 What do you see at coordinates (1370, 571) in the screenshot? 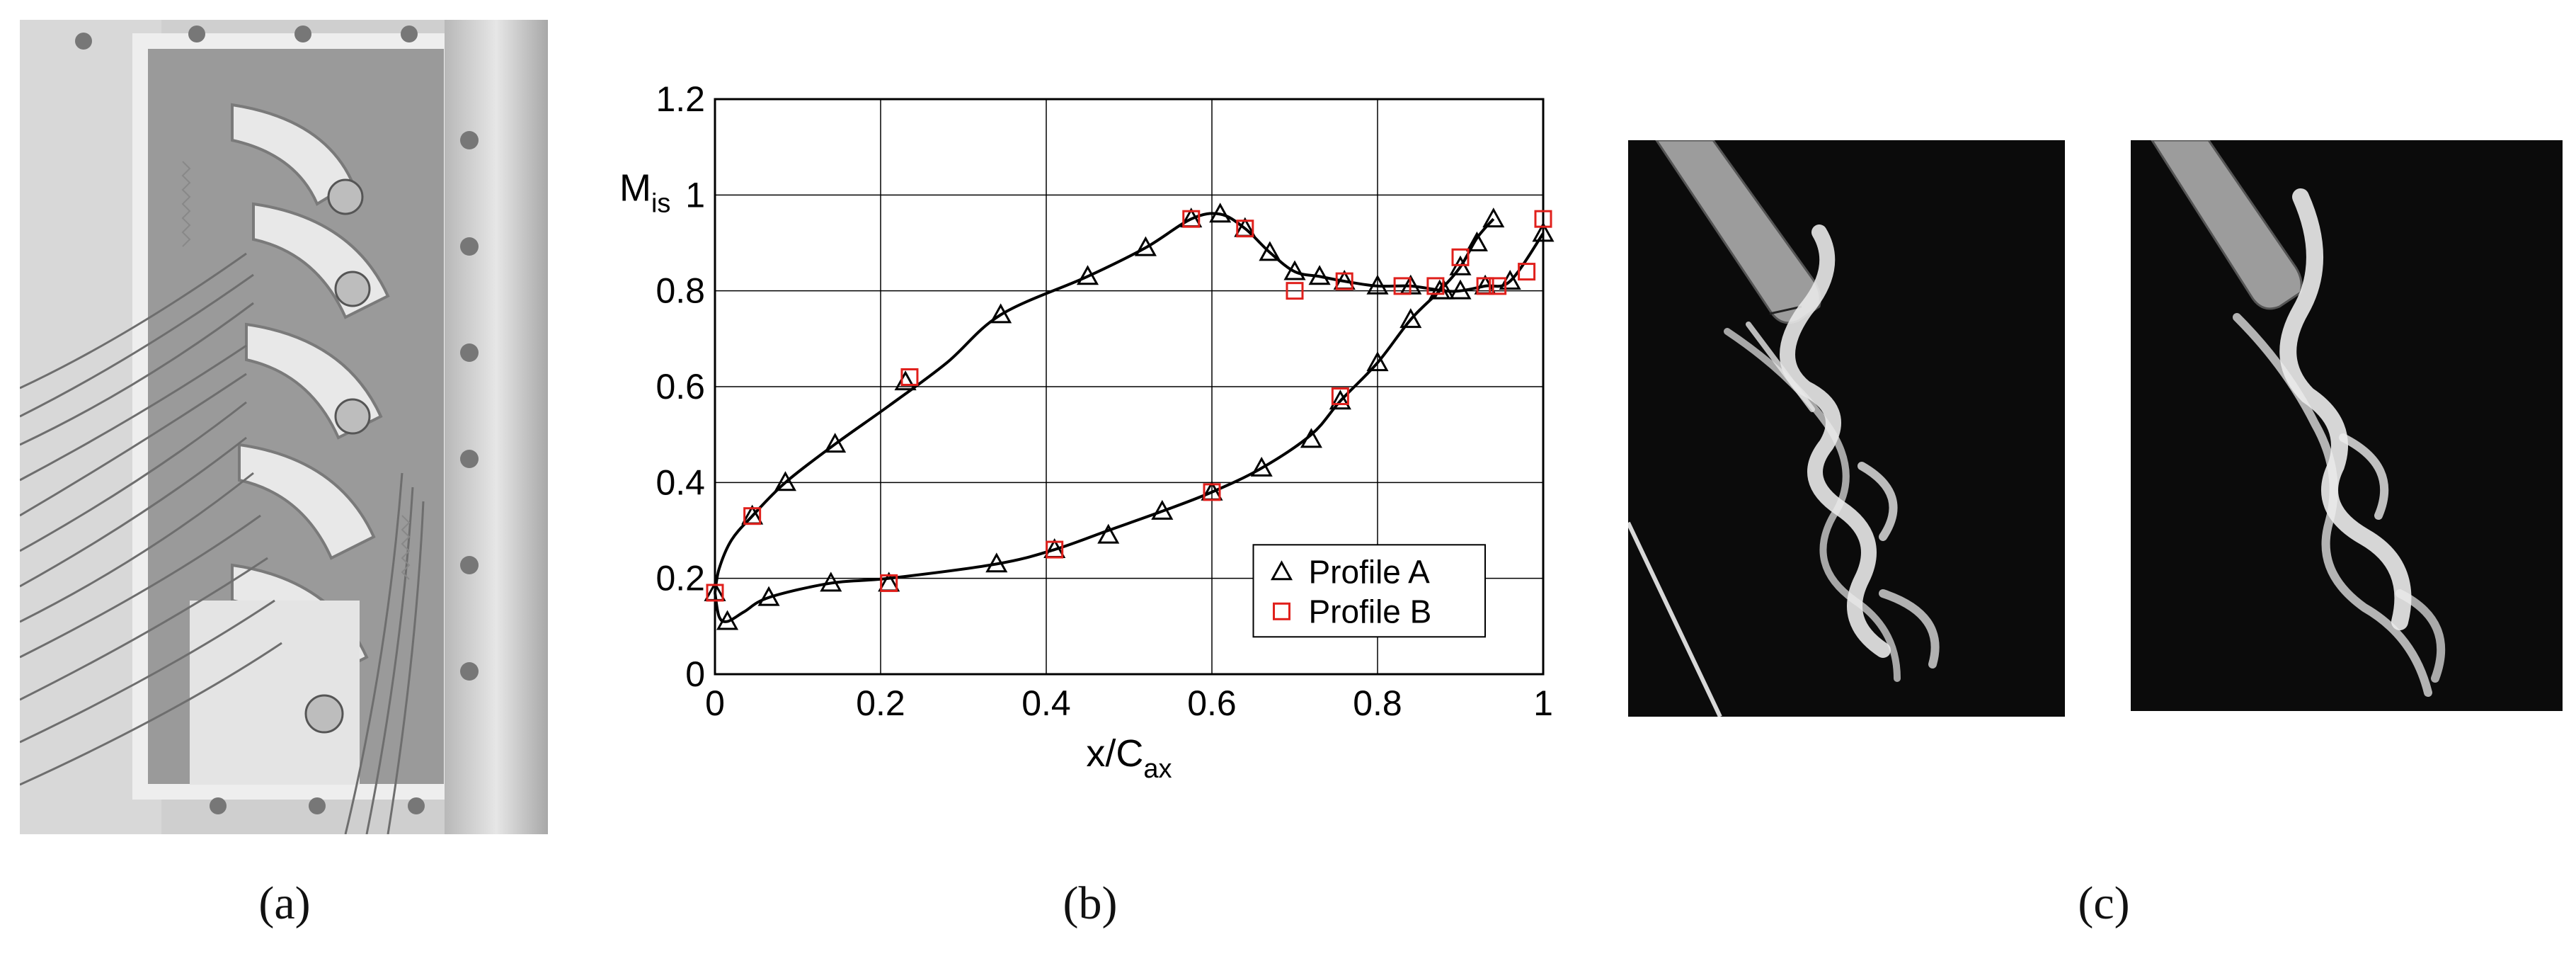
I see `legend-label-profile-a: Profile A` at bounding box center [1370, 571].